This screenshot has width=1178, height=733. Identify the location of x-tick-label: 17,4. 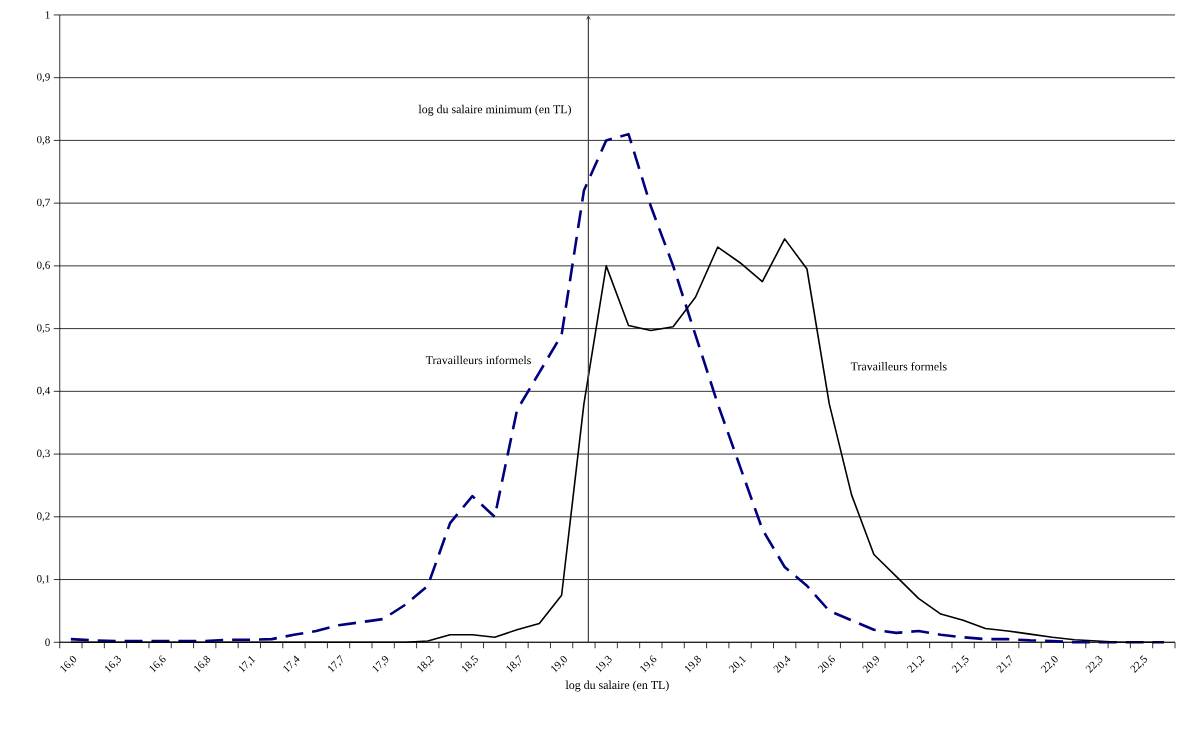
(291, 664).